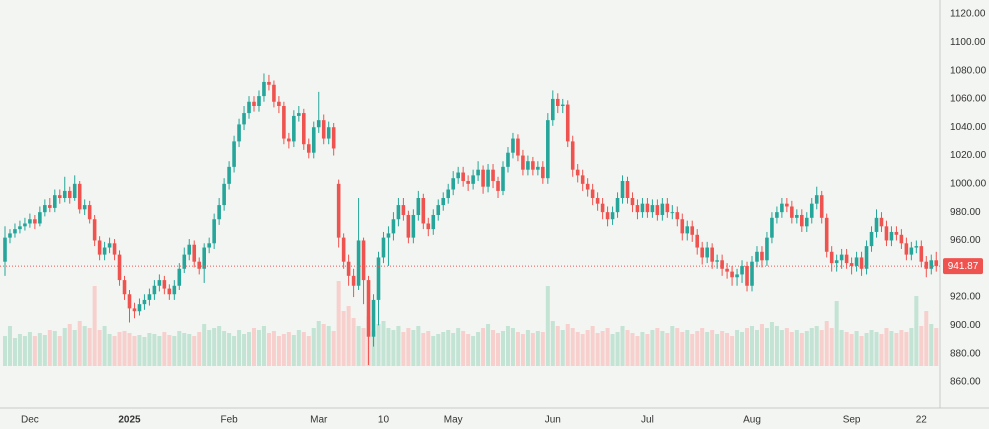 The image size is (989, 429). I want to click on x-tick-label: Jul, so click(647, 420).